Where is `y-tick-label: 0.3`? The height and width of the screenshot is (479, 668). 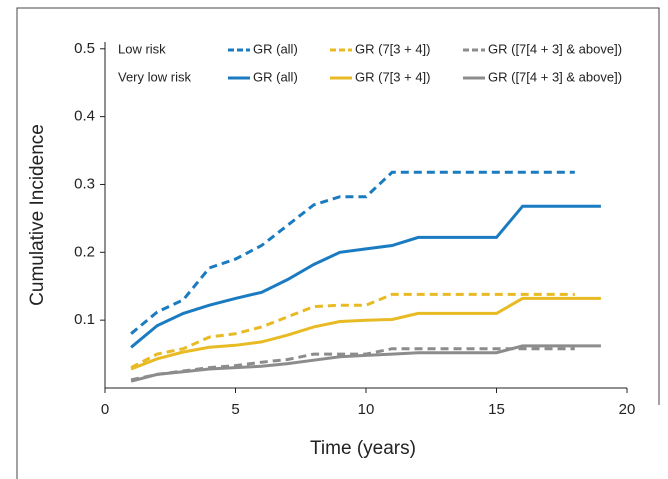 y-tick-label: 0.3 is located at coordinates (84, 183).